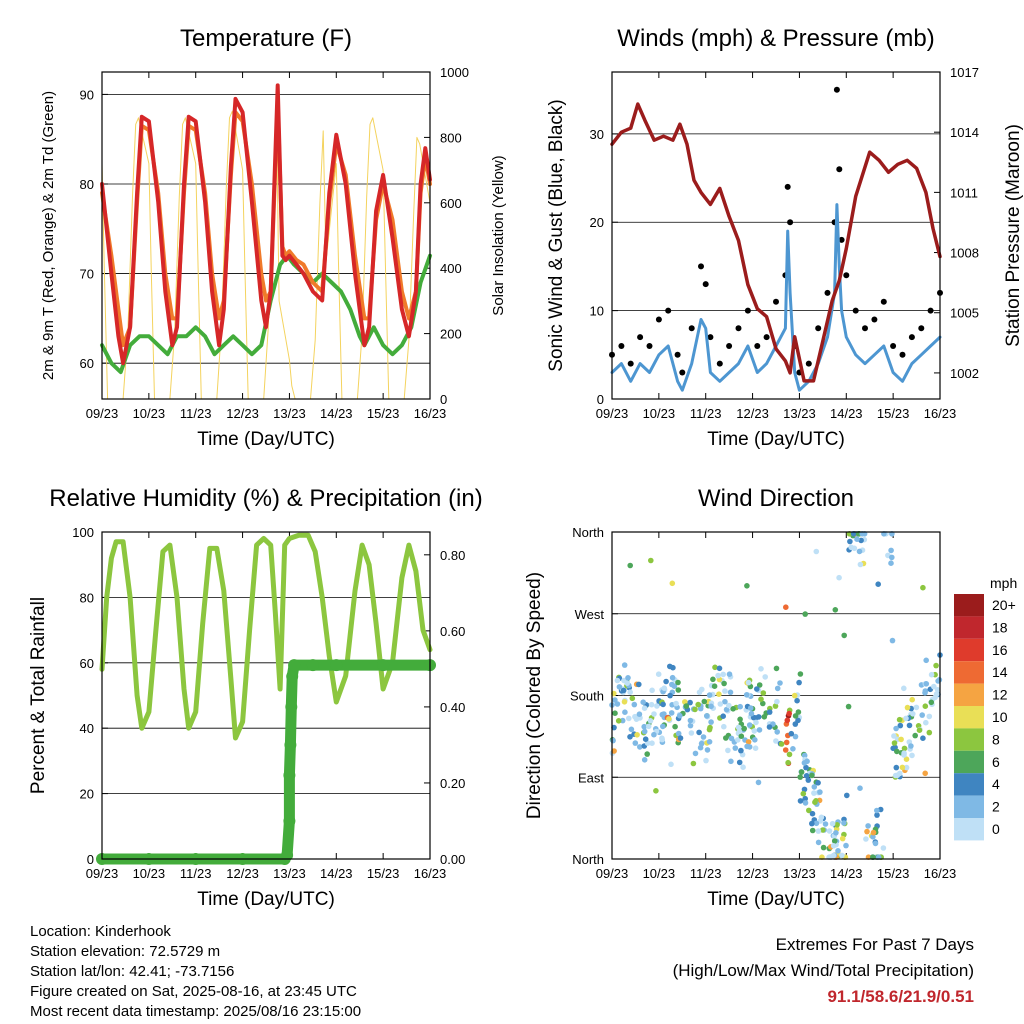  I want to click on legend-label: 2, so click(996, 807).